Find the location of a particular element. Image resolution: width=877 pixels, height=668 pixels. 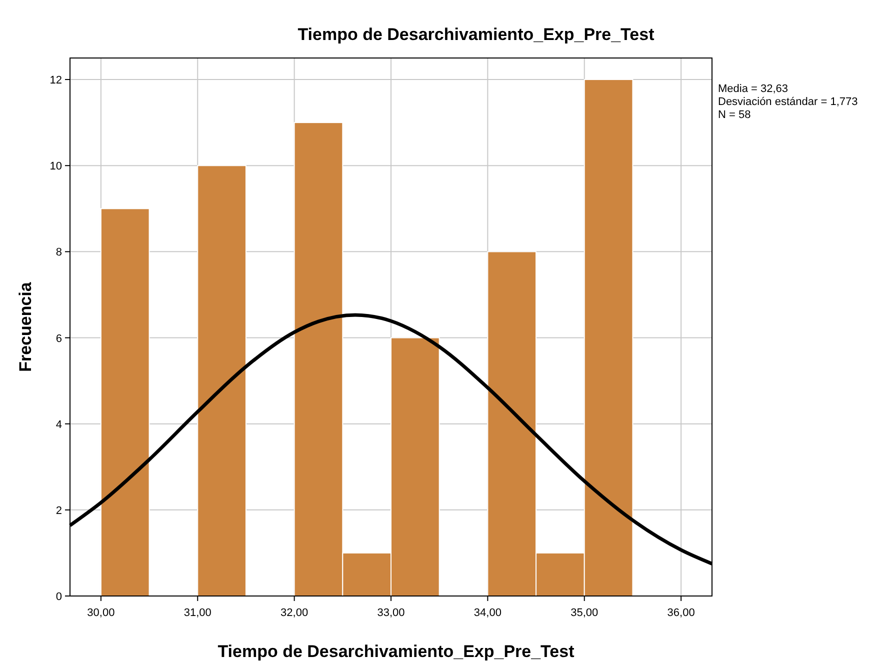

x-axis-title: Tiempo de Desarchivamiento_Exp_Pre_Test is located at coordinates (396, 651).